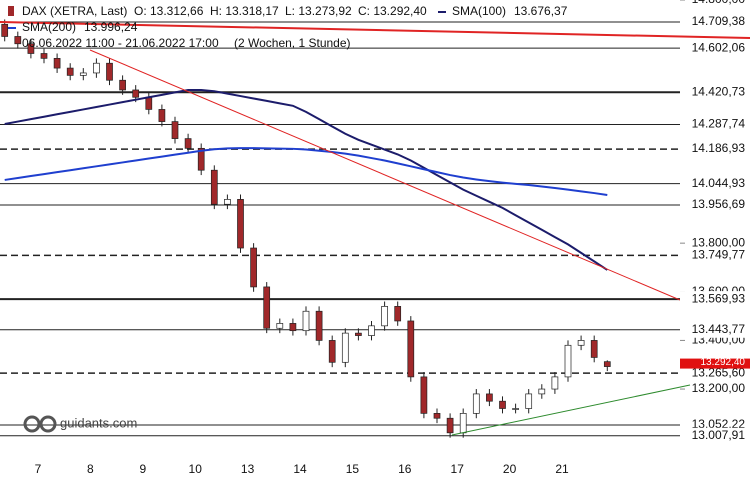 This screenshot has height=485, width=750. I want to click on legend-ohlc: H: 13.318,17, so click(244, 11).